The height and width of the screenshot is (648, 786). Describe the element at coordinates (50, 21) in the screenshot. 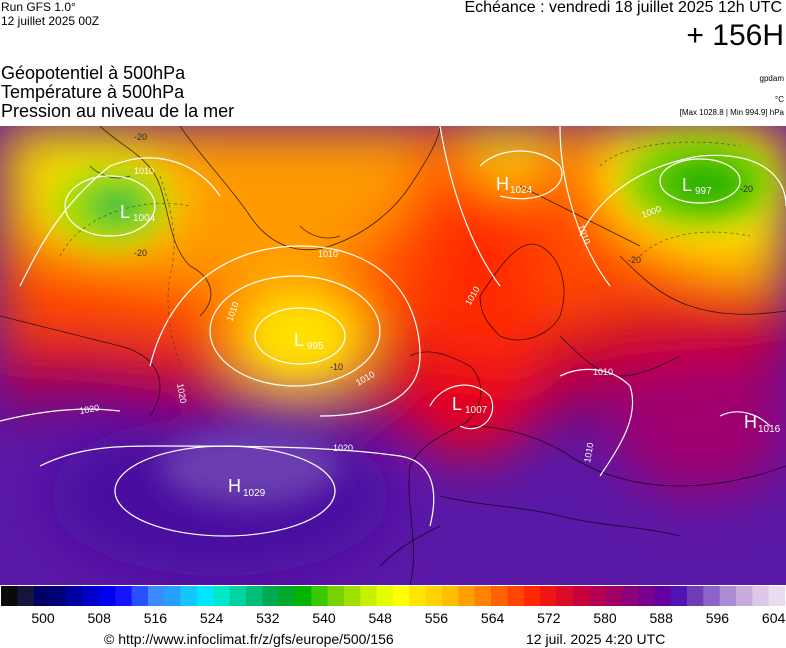

I see `run-date: 12 juillet 2025 00Z` at that location.